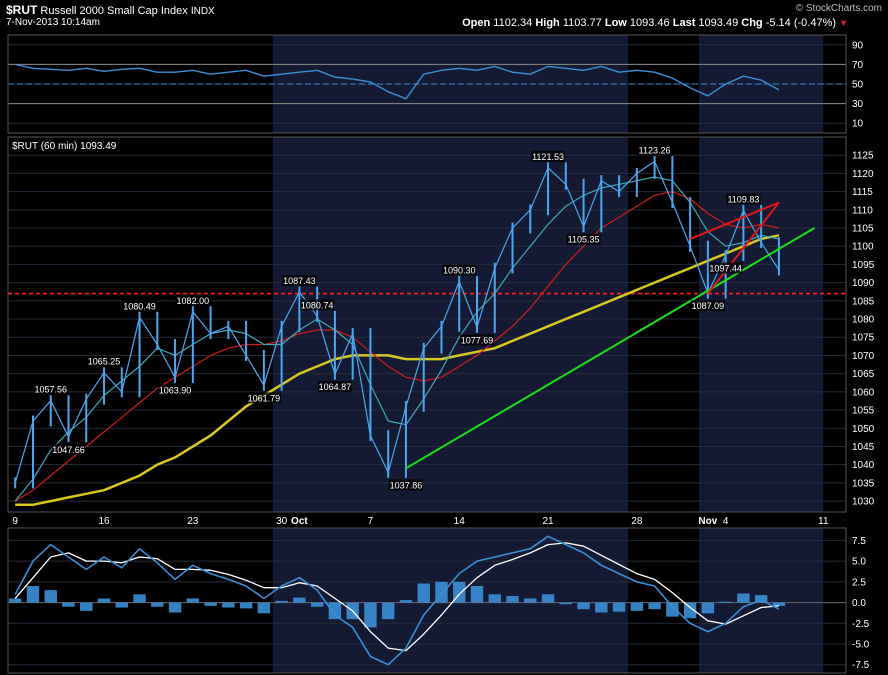 The image size is (888, 675). What do you see at coordinates (649, 23) in the screenshot?
I see `low-value: 1093.46` at bounding box center [649, 23].